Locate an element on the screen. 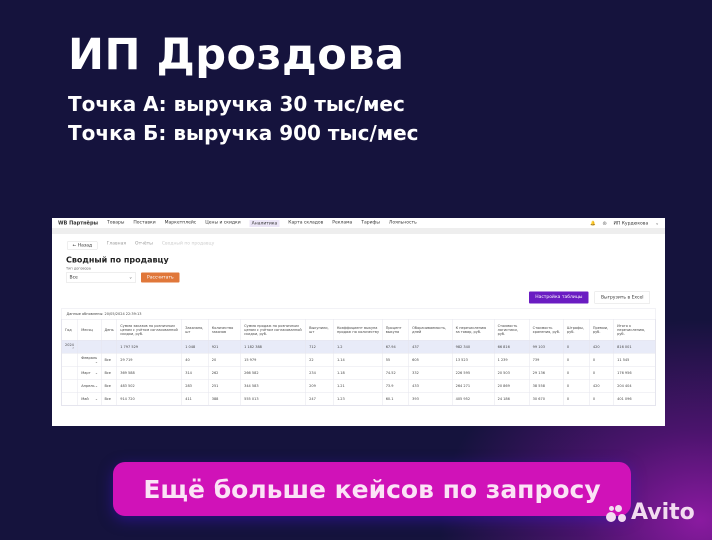 The width and height of the screenshot is (712, 540). nav-item: Маркетплейс is located at coordinates (180, 222).